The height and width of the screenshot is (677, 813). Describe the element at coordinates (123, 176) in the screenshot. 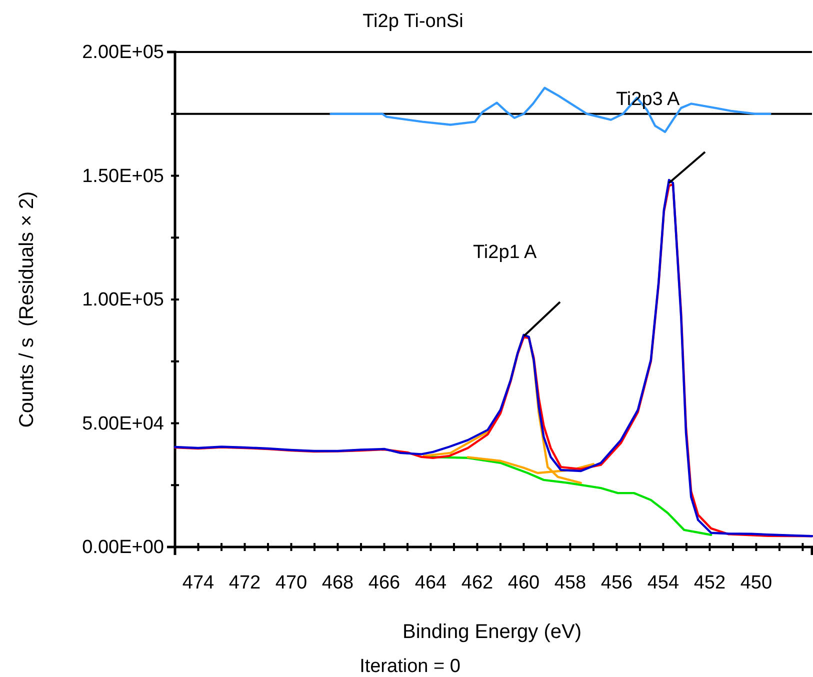

I see `y-tick-label: 1.50E+05` at that location.